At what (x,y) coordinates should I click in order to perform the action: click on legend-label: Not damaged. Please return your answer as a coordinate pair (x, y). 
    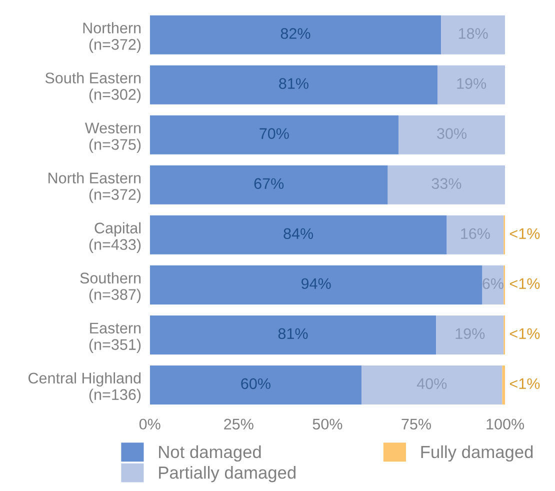
    Looking at the image, I should click on (210, 453).